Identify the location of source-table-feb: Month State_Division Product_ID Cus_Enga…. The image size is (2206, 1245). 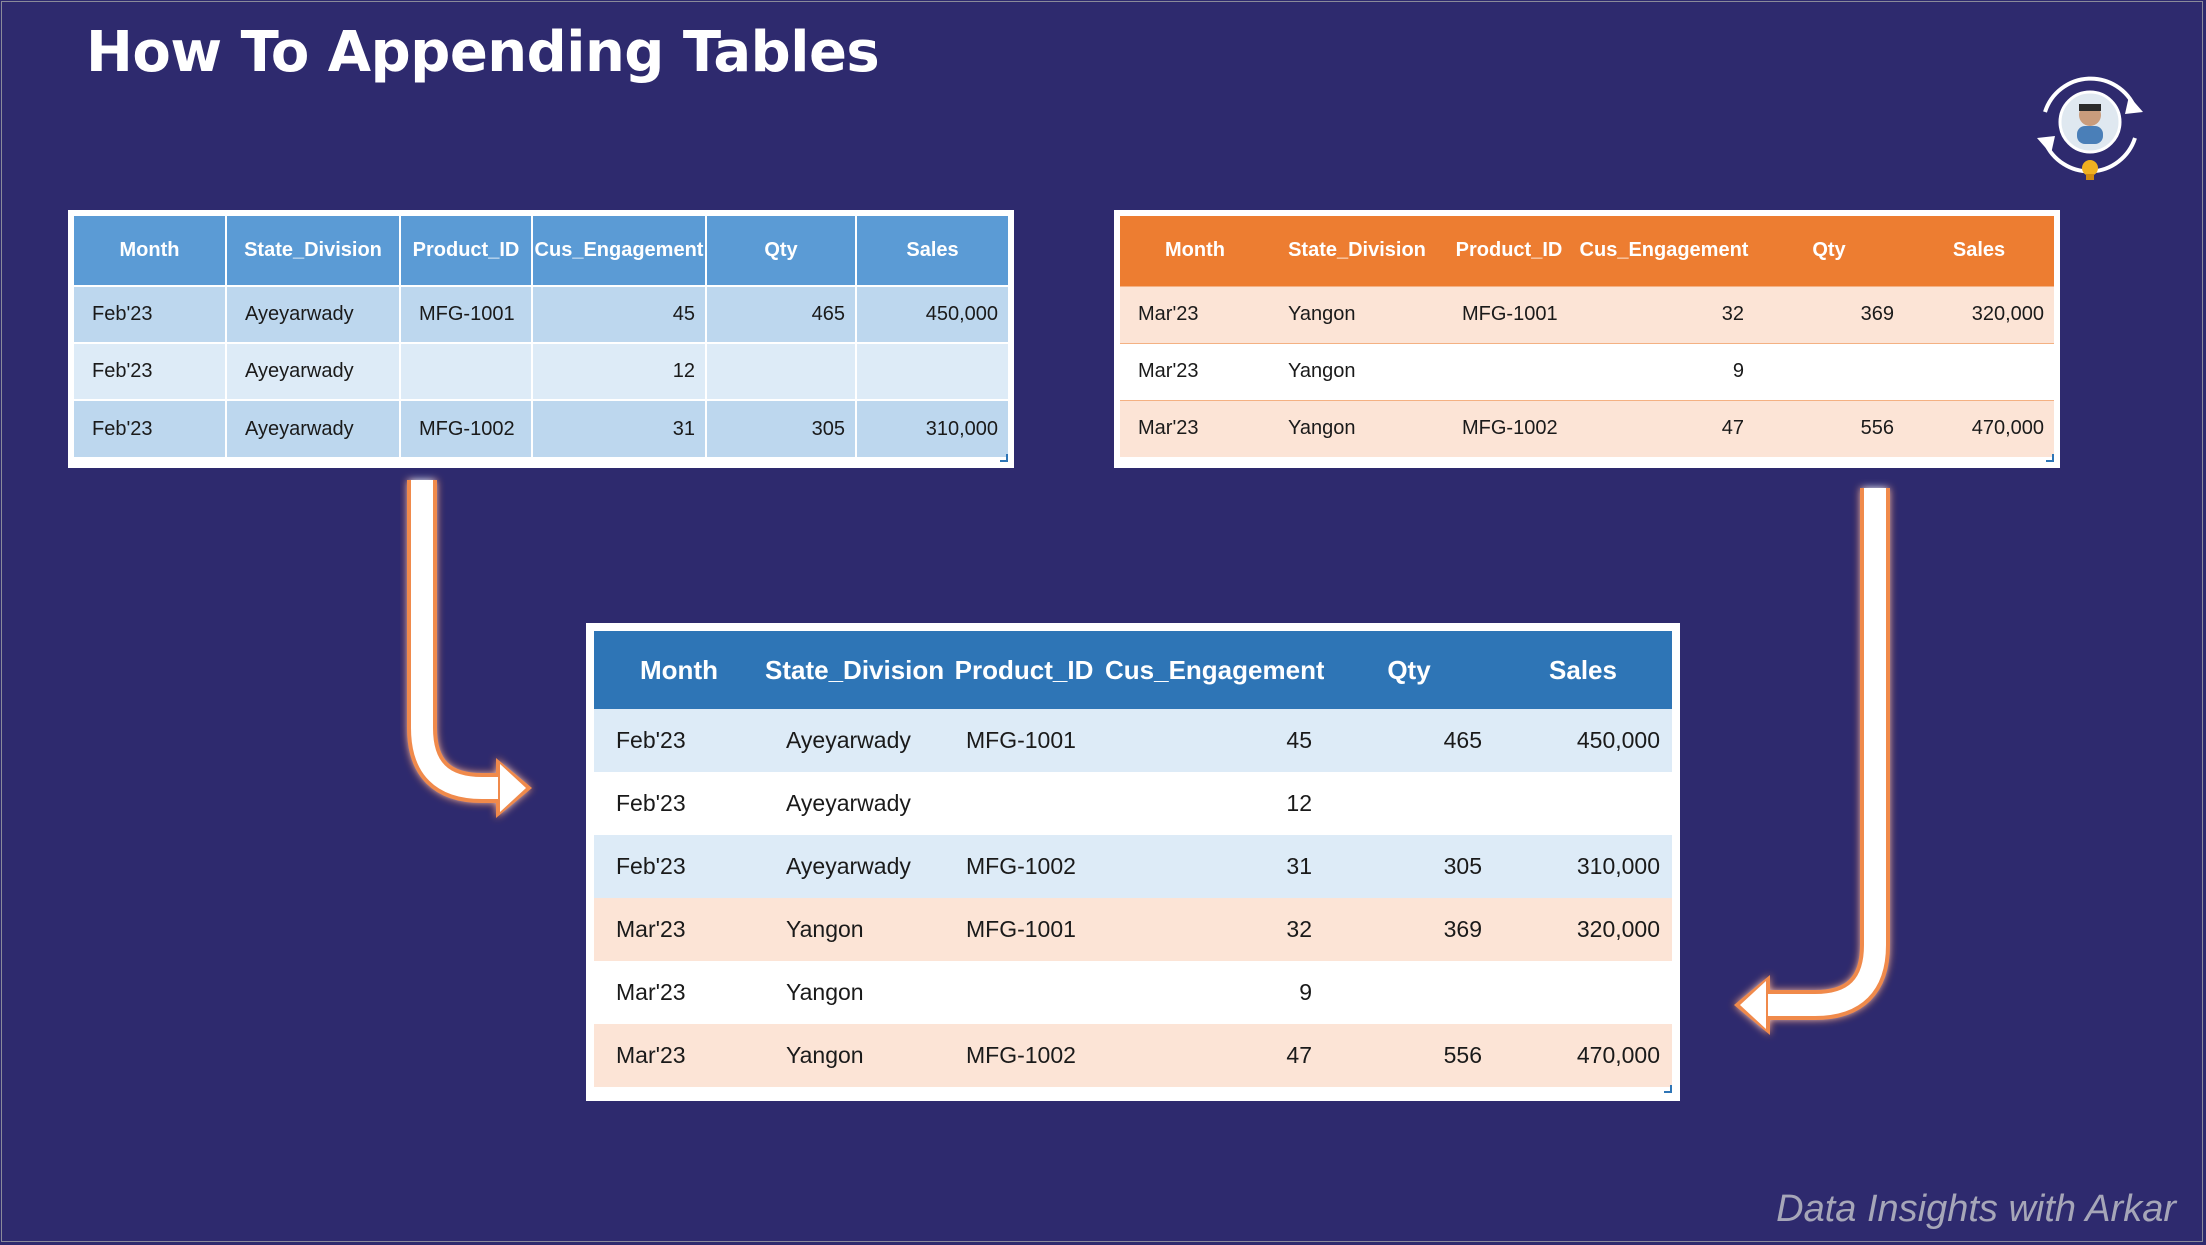
(541, 339).